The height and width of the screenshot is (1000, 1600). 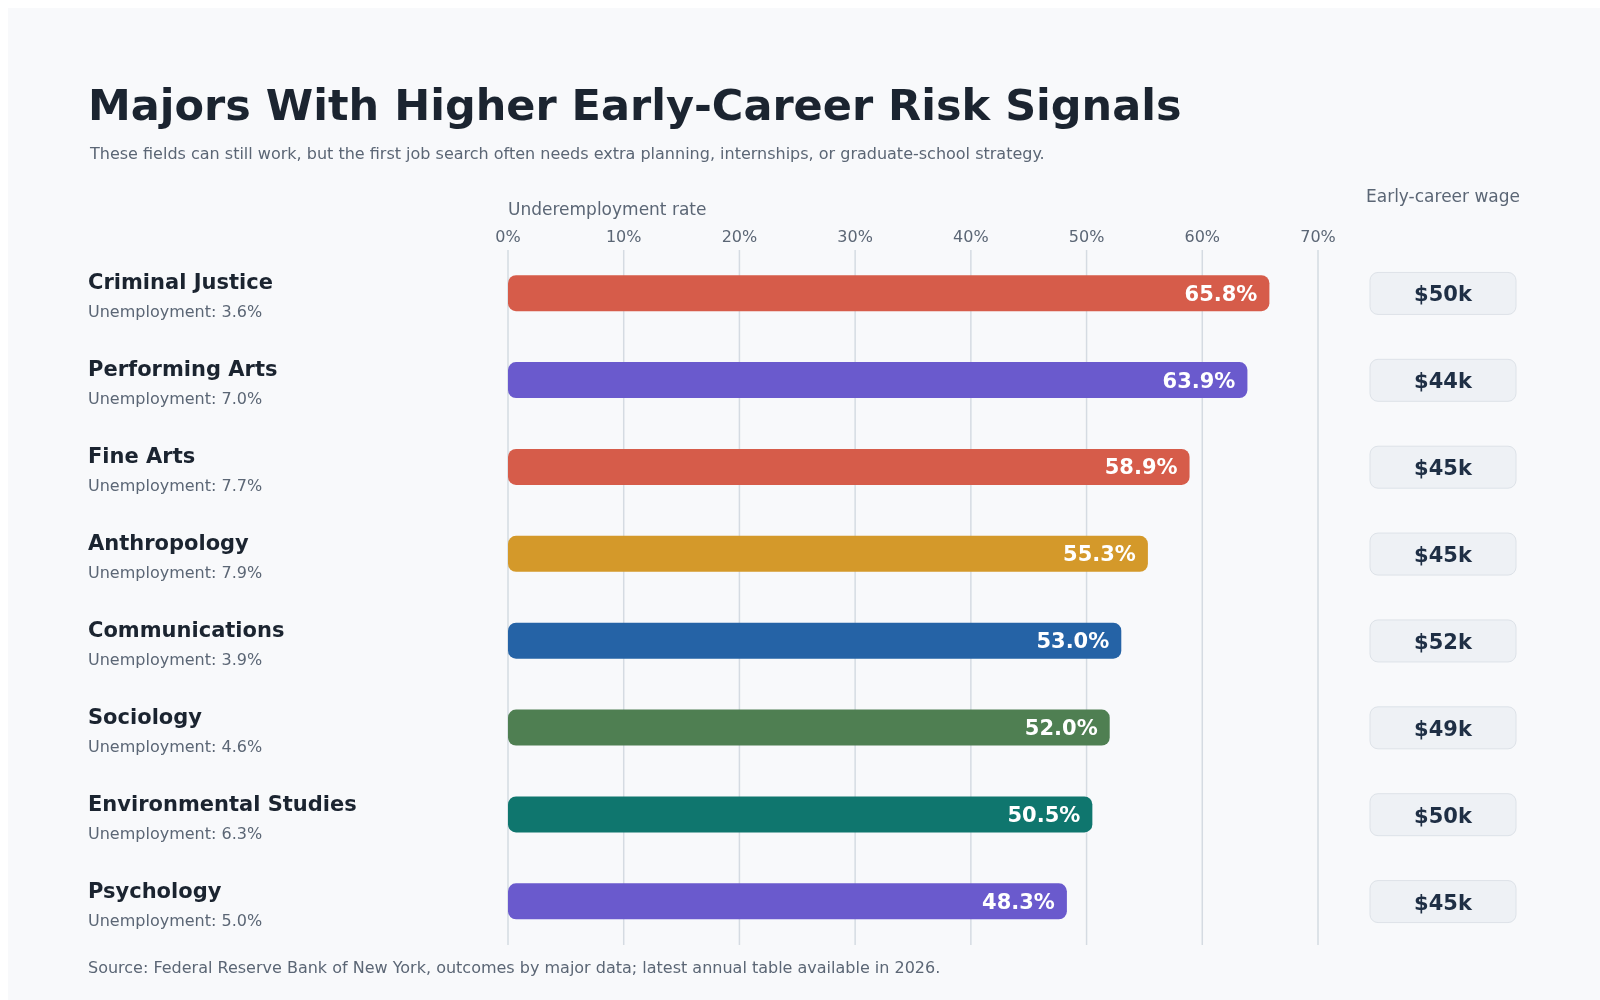 What do you see at coordinates (1044, 814) in the screenshot?
I see `data-label: 50.5%` at bounding box center [1044, 814].